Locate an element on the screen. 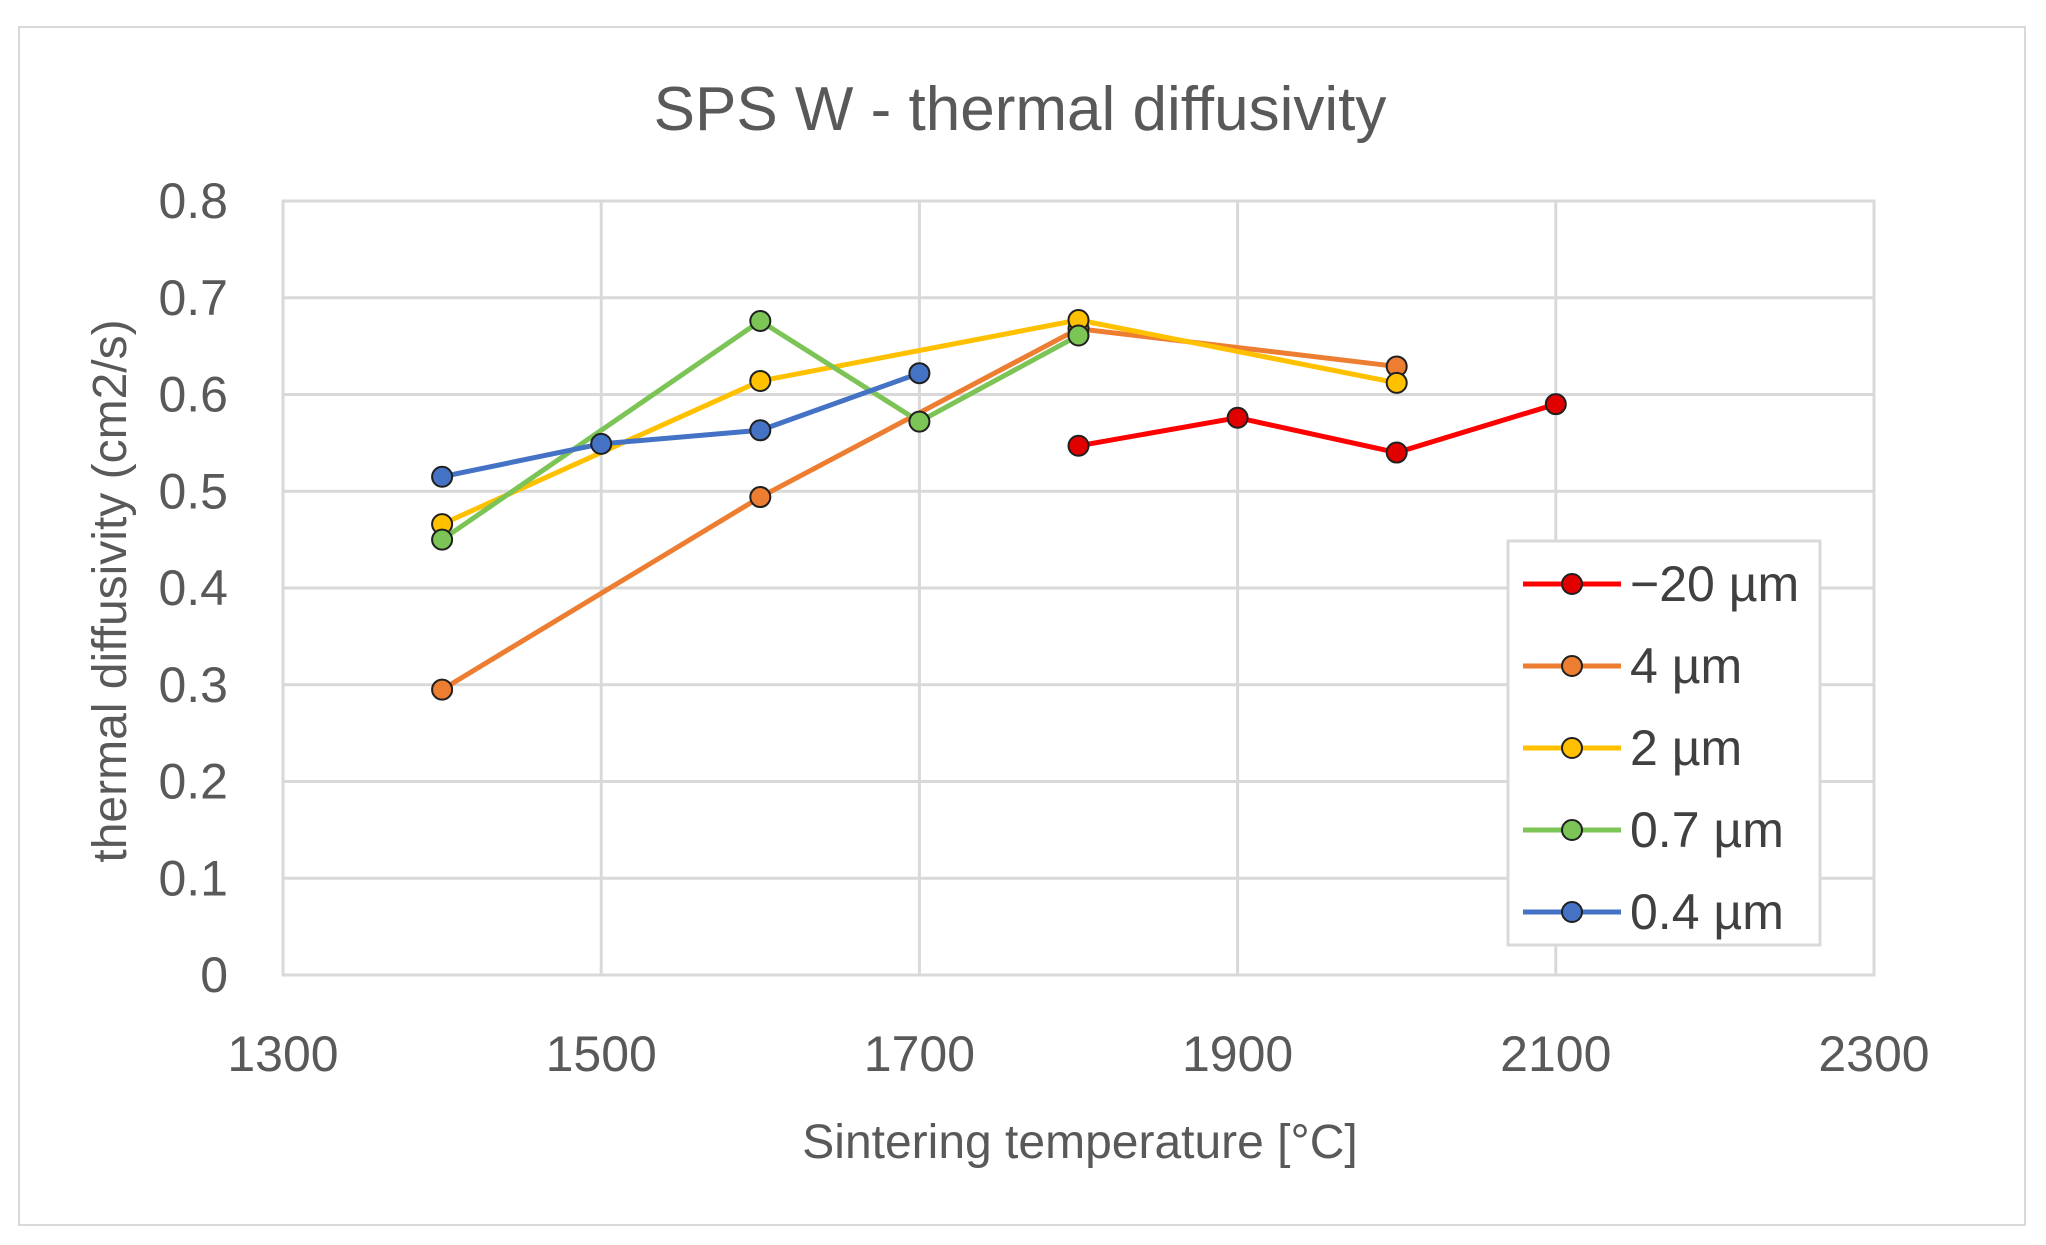  legend-label: 4 µm is located at coordinates (1686, 666).